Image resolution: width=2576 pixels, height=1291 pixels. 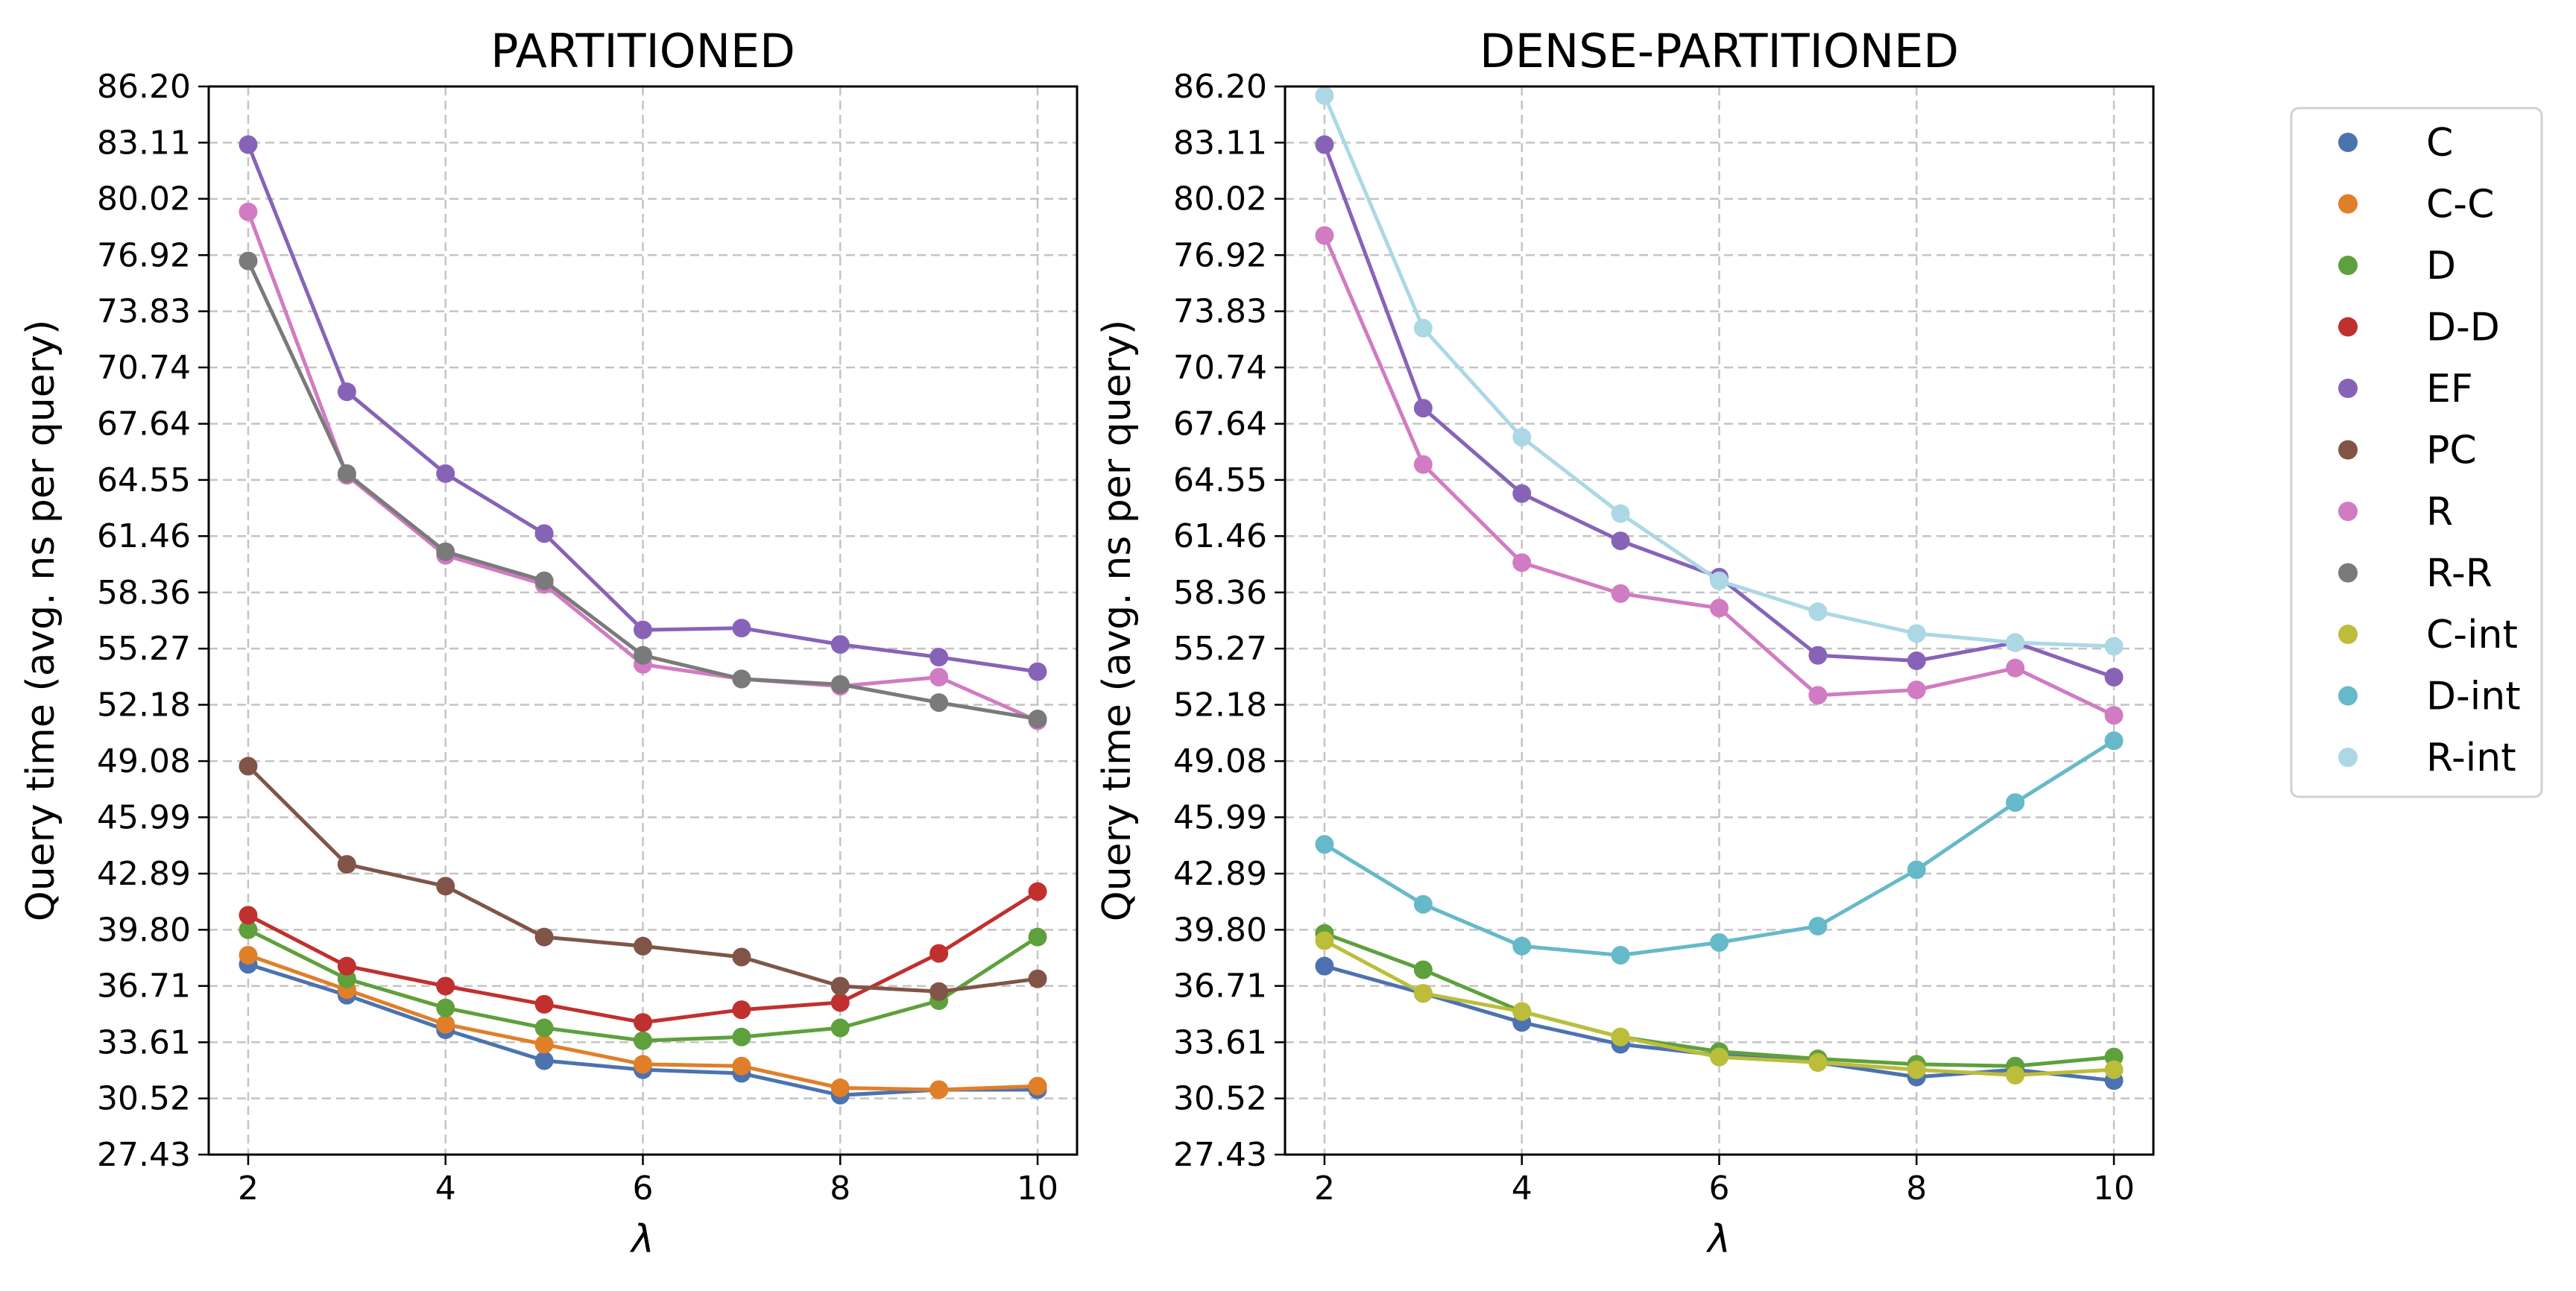 I want to click on panel-title: DENSE-PARTITIONED, so click(x=1719, y=51).